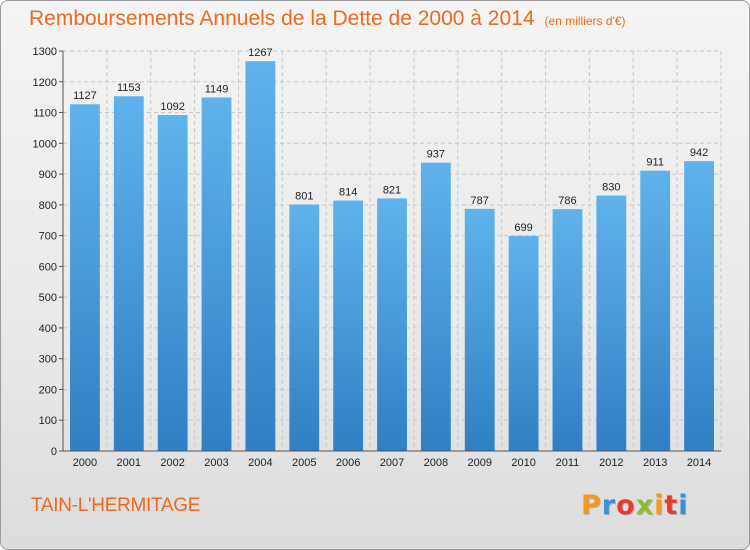  I want to click on y-tick-label: 500, so click(48, 298).